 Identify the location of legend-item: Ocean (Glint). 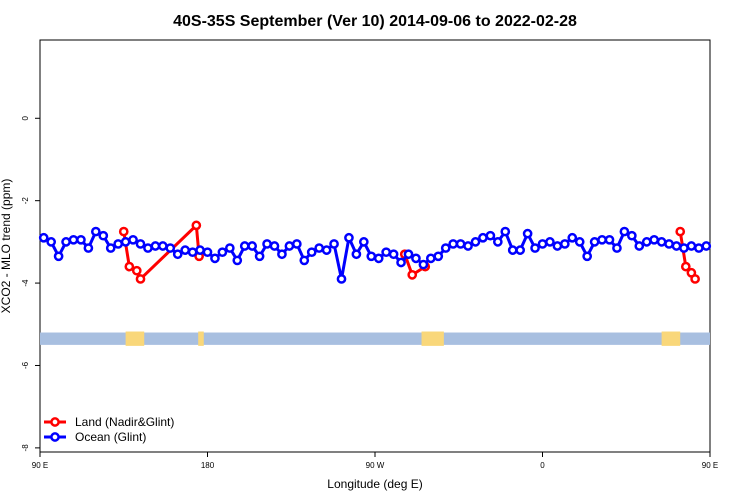
(95, 437).